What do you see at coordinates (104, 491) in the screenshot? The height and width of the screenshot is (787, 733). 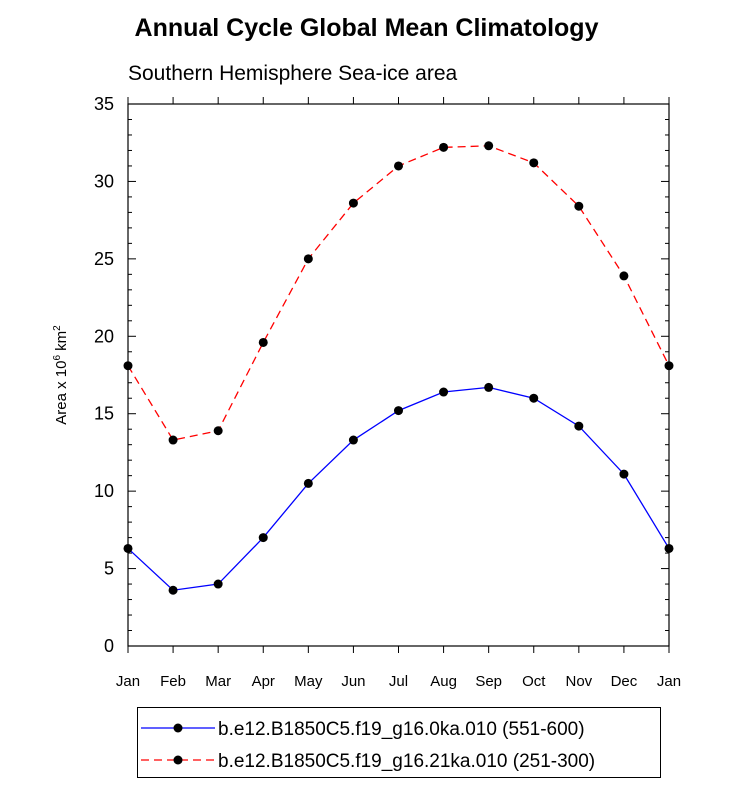 I see `y-tick-label: 10` at bounding box center [104, 491].